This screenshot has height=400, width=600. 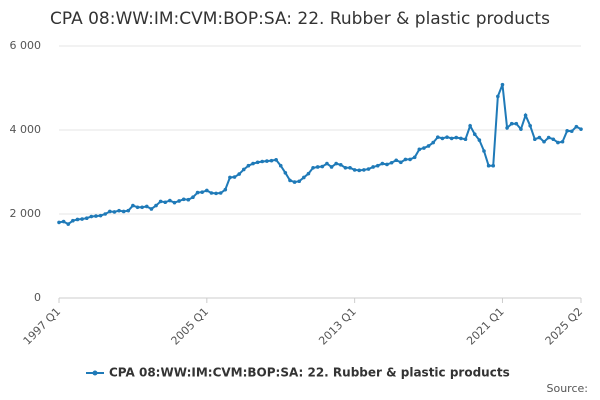 What do you see at coordinates (564, 326) in the screenshot?
I see `x-tick-label: 2025 Q2` at bounding box center [564, 326].